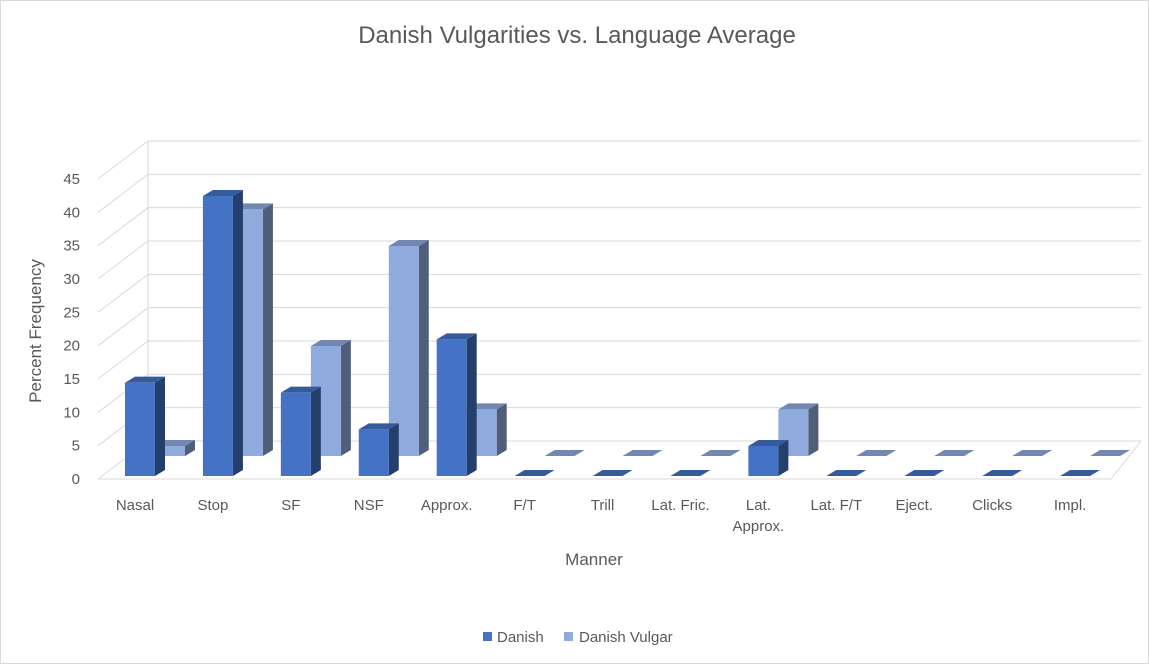 This screenshot has height=665, width=1149. What do you see at coordinates (71, 412) in the screenshot?
I see `y-tick-label: 10` at bounding box center [71, 412].